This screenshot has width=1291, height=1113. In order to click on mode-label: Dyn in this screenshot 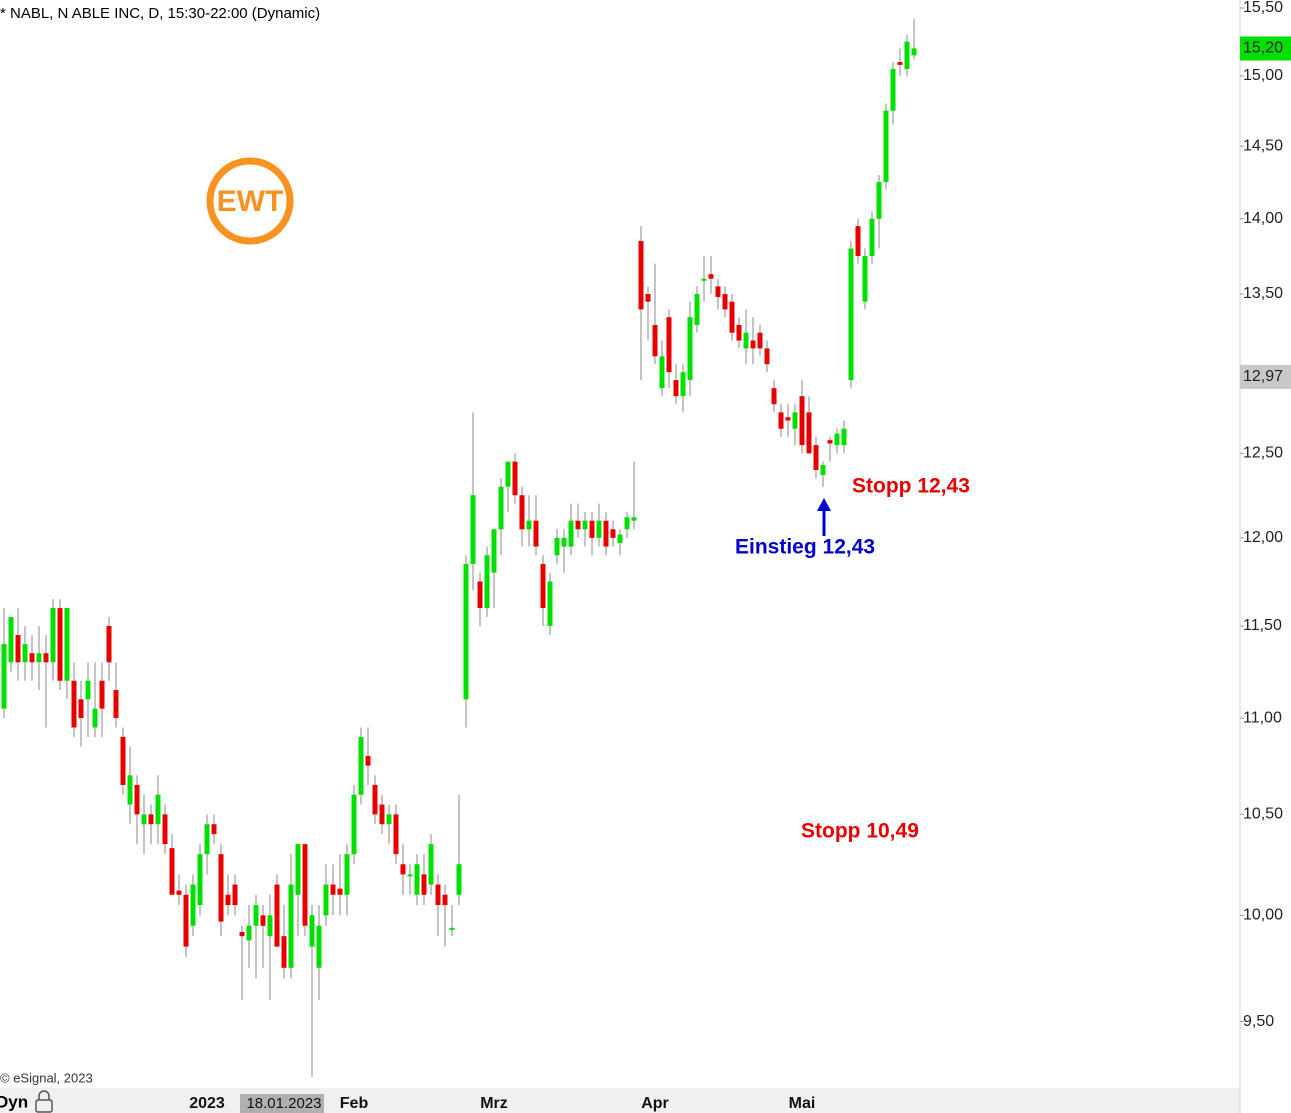, I will do `click(14, 1101)`.